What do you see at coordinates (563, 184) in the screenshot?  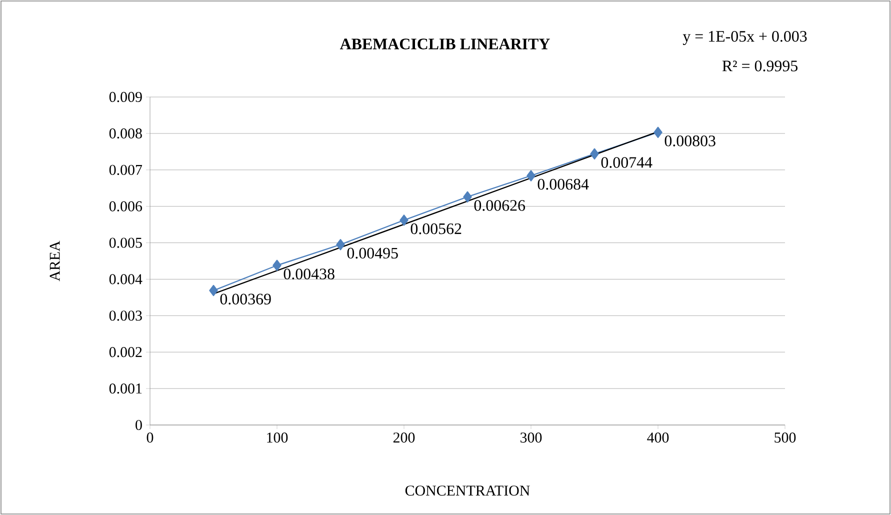 I see `data-label: 0.00684` at bounding box center [563, 184].